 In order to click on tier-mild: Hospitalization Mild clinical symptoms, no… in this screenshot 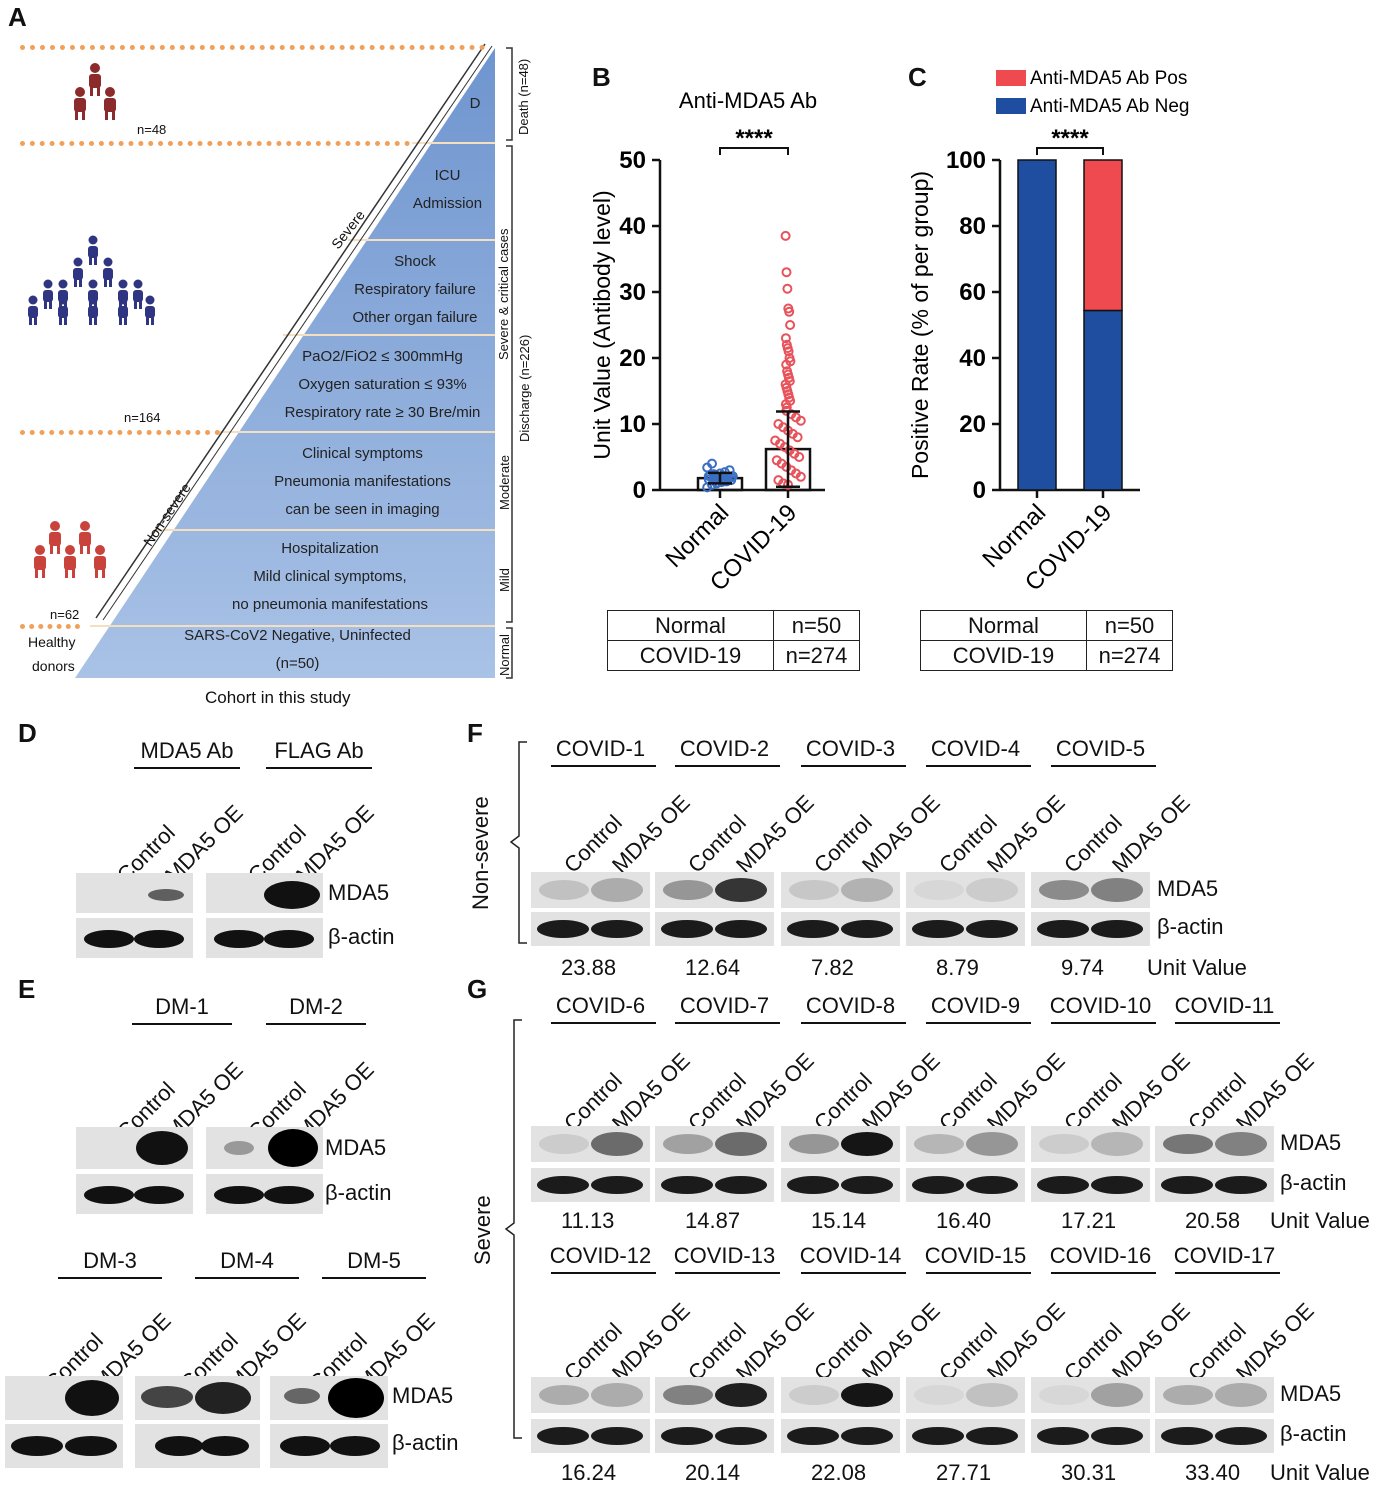, I will do `click(330, 576)`.